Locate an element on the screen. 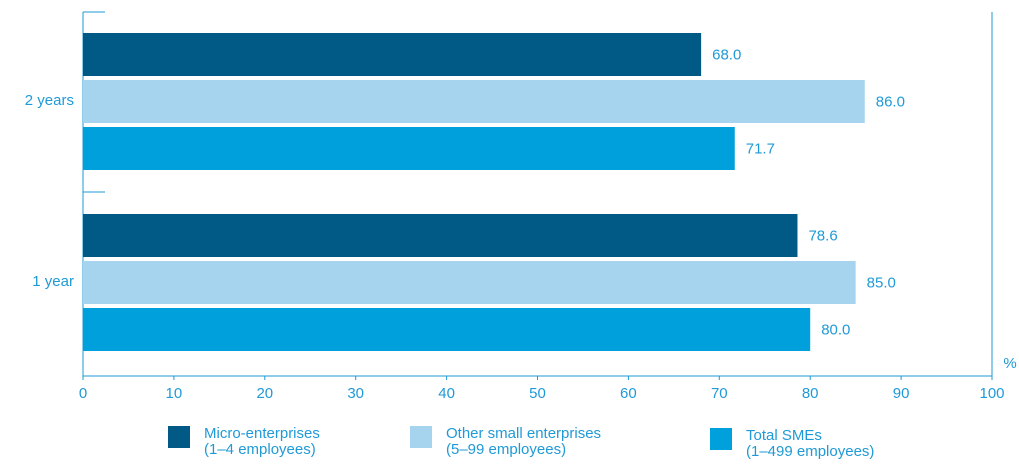  x-axis-unit-label: % is located at coordinates (1009, 363).